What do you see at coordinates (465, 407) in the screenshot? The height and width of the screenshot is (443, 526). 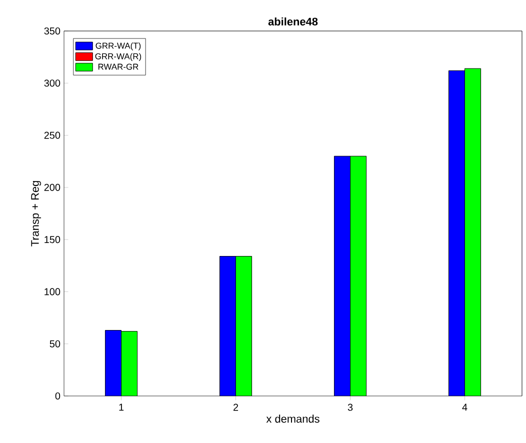 I see `x-tick-label: 4` at bounding box center [465, 407].